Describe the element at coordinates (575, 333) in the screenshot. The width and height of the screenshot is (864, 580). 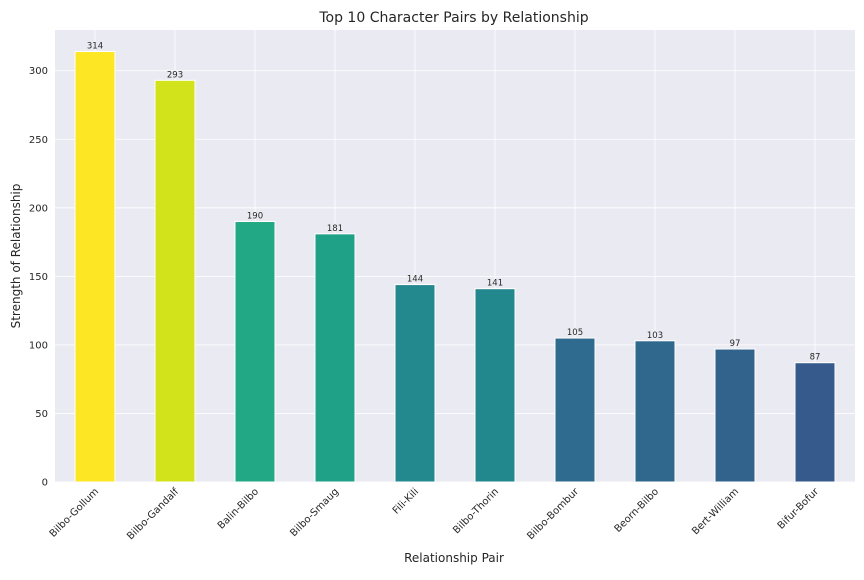
I see `bar-value-label: 105` at that location.